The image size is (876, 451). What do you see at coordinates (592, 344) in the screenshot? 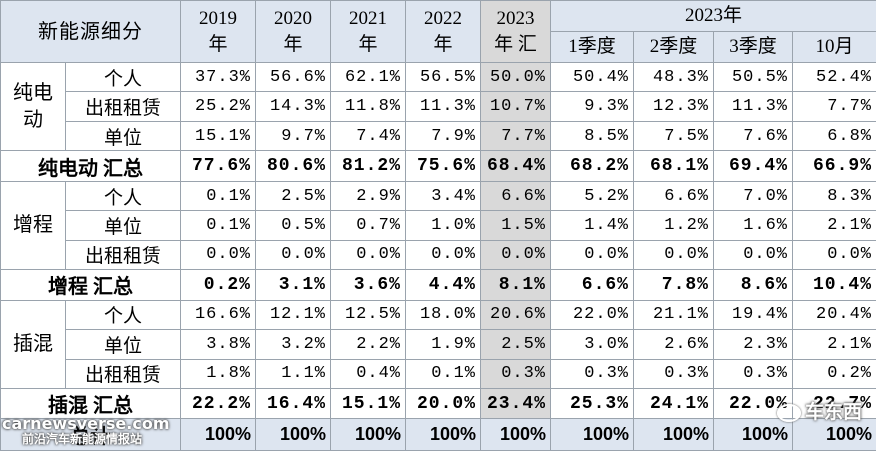
I see `data-cell: 3.0%` at bounding box center [592, 344].